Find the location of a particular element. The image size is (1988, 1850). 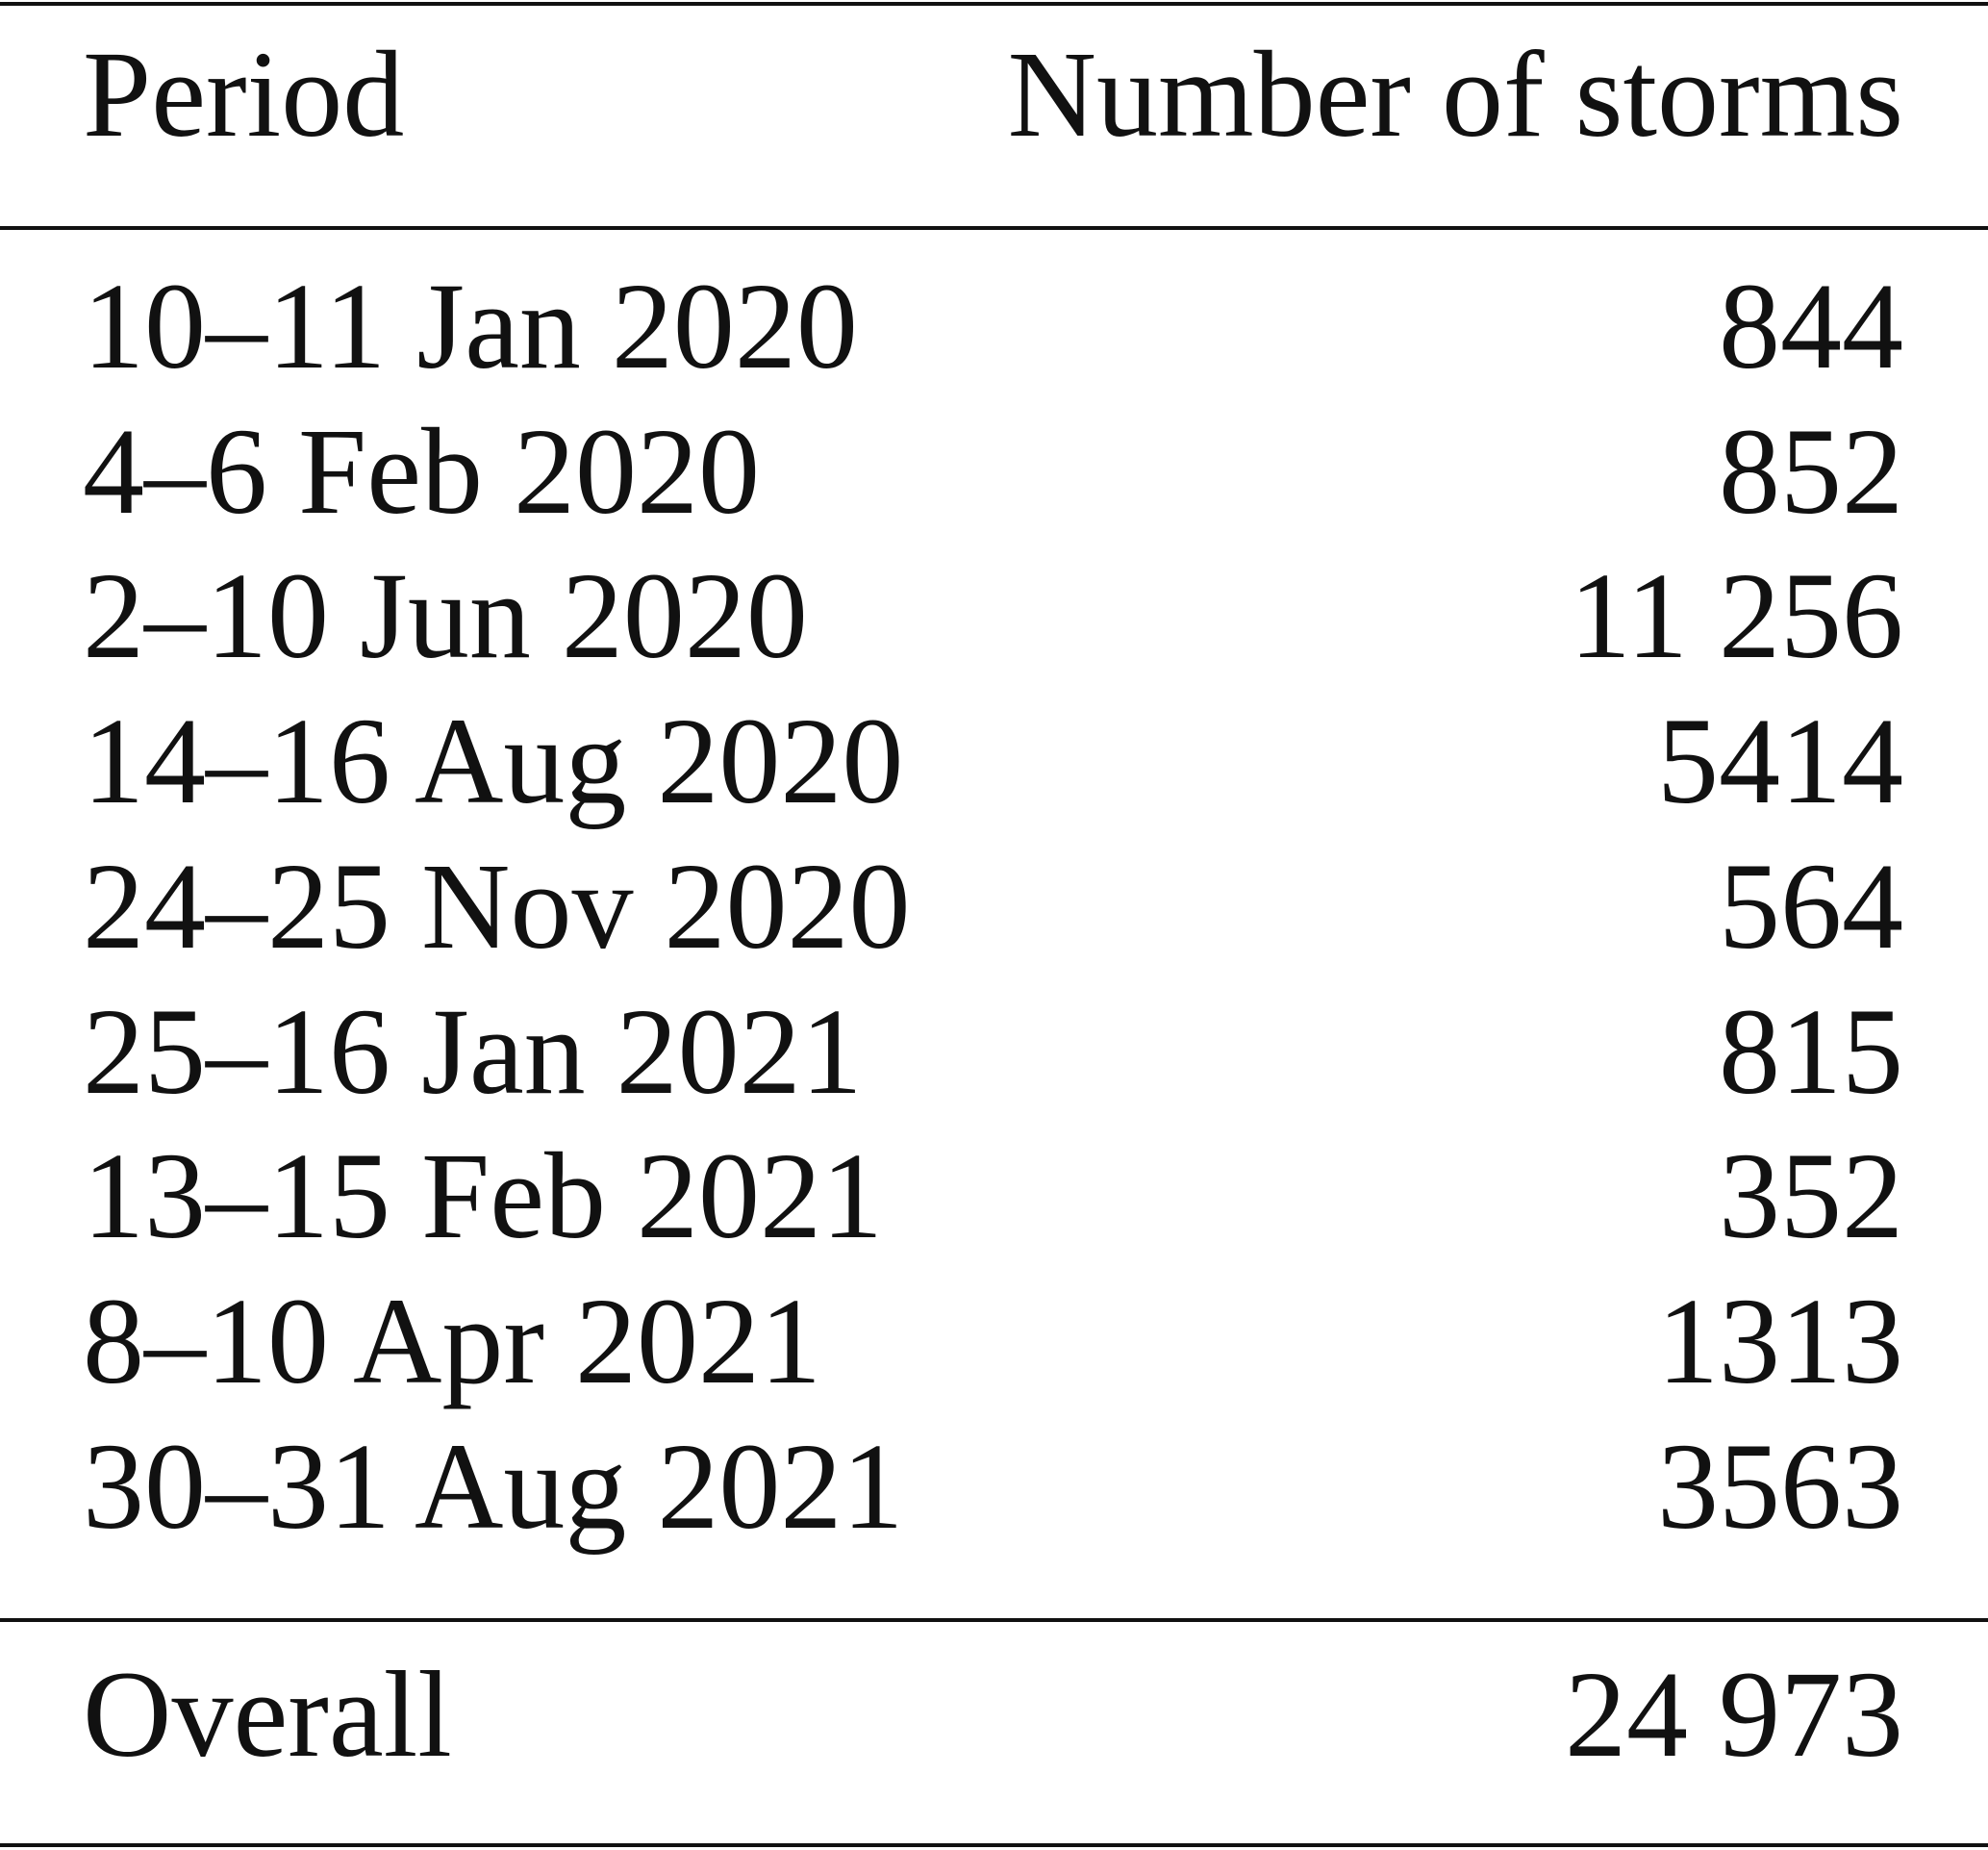

count-cell: 352 is located at coordinates (1811, 1196).